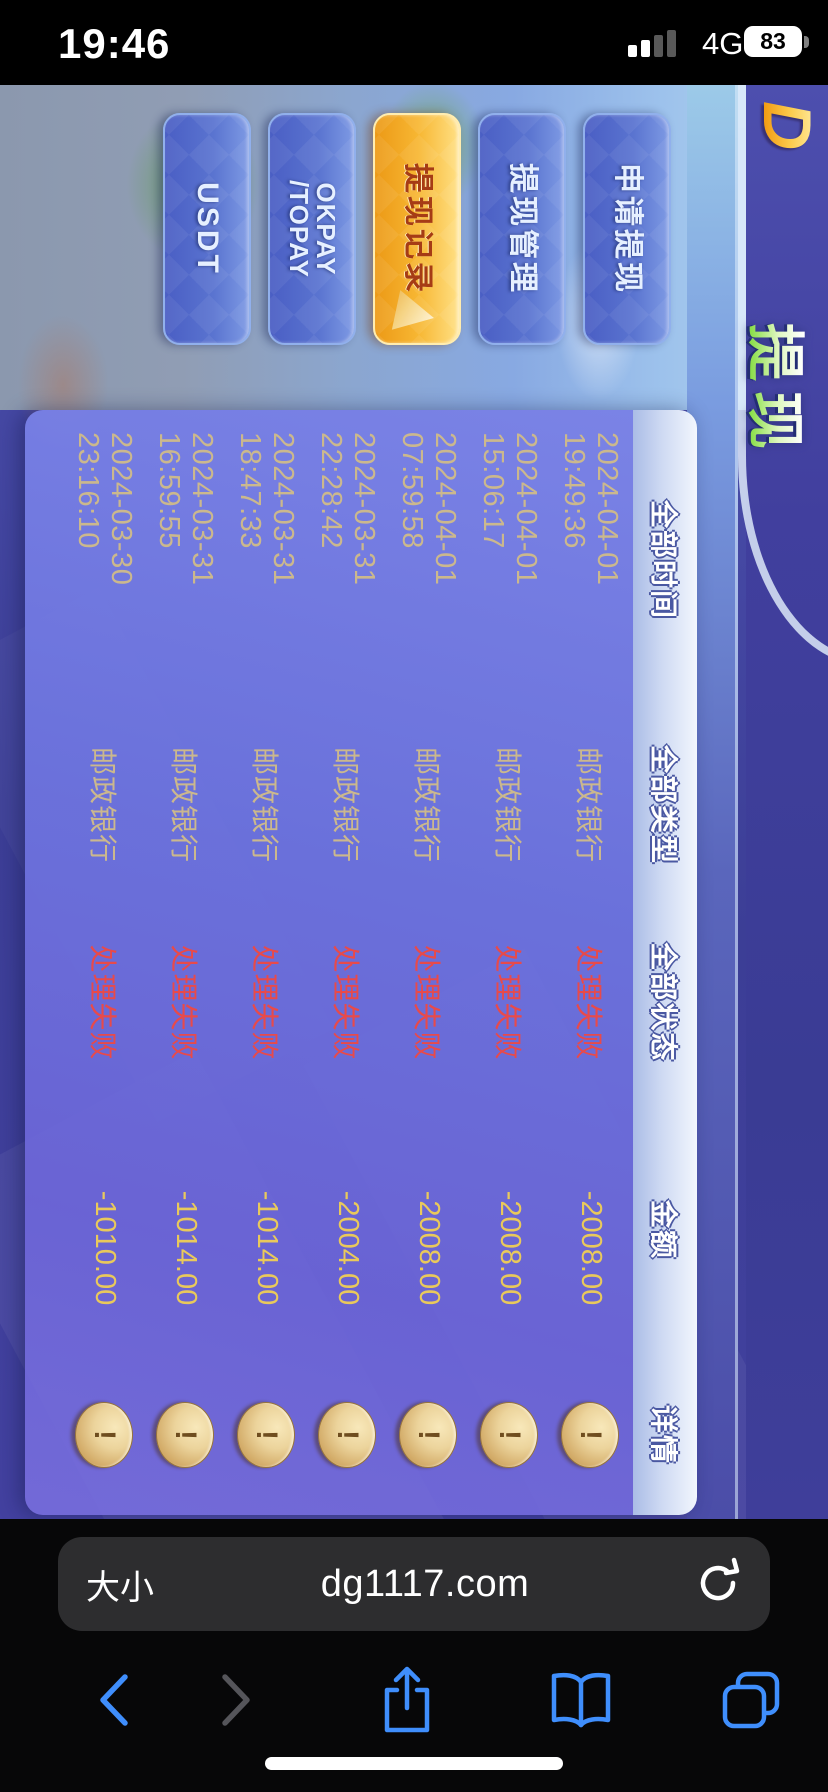 The width and height of the screenshot is (828, 1792). I want to click on tab-label: 提现记录, so click(417, 229).